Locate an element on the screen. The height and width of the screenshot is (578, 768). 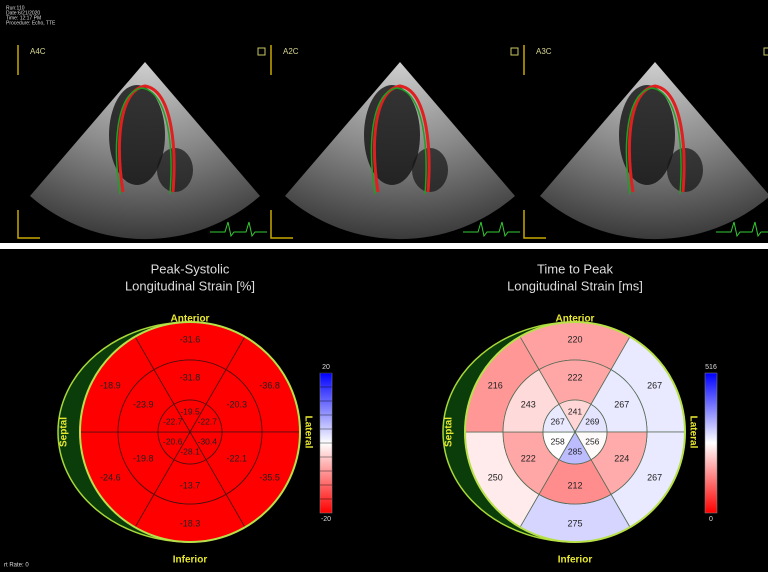
segment-value: 256 is located at coordinates (592, 441).